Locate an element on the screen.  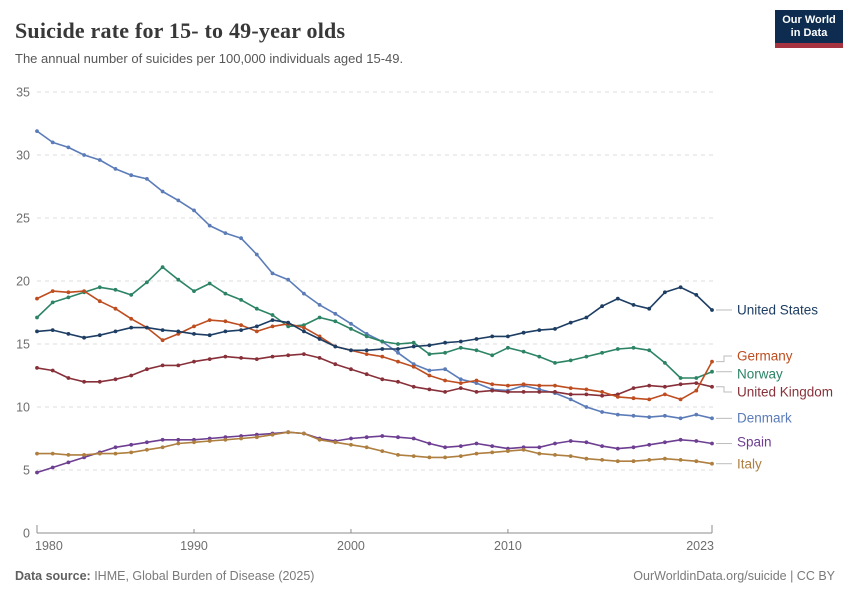
data-point-germany-1991 is located at coordinates (209, 320).